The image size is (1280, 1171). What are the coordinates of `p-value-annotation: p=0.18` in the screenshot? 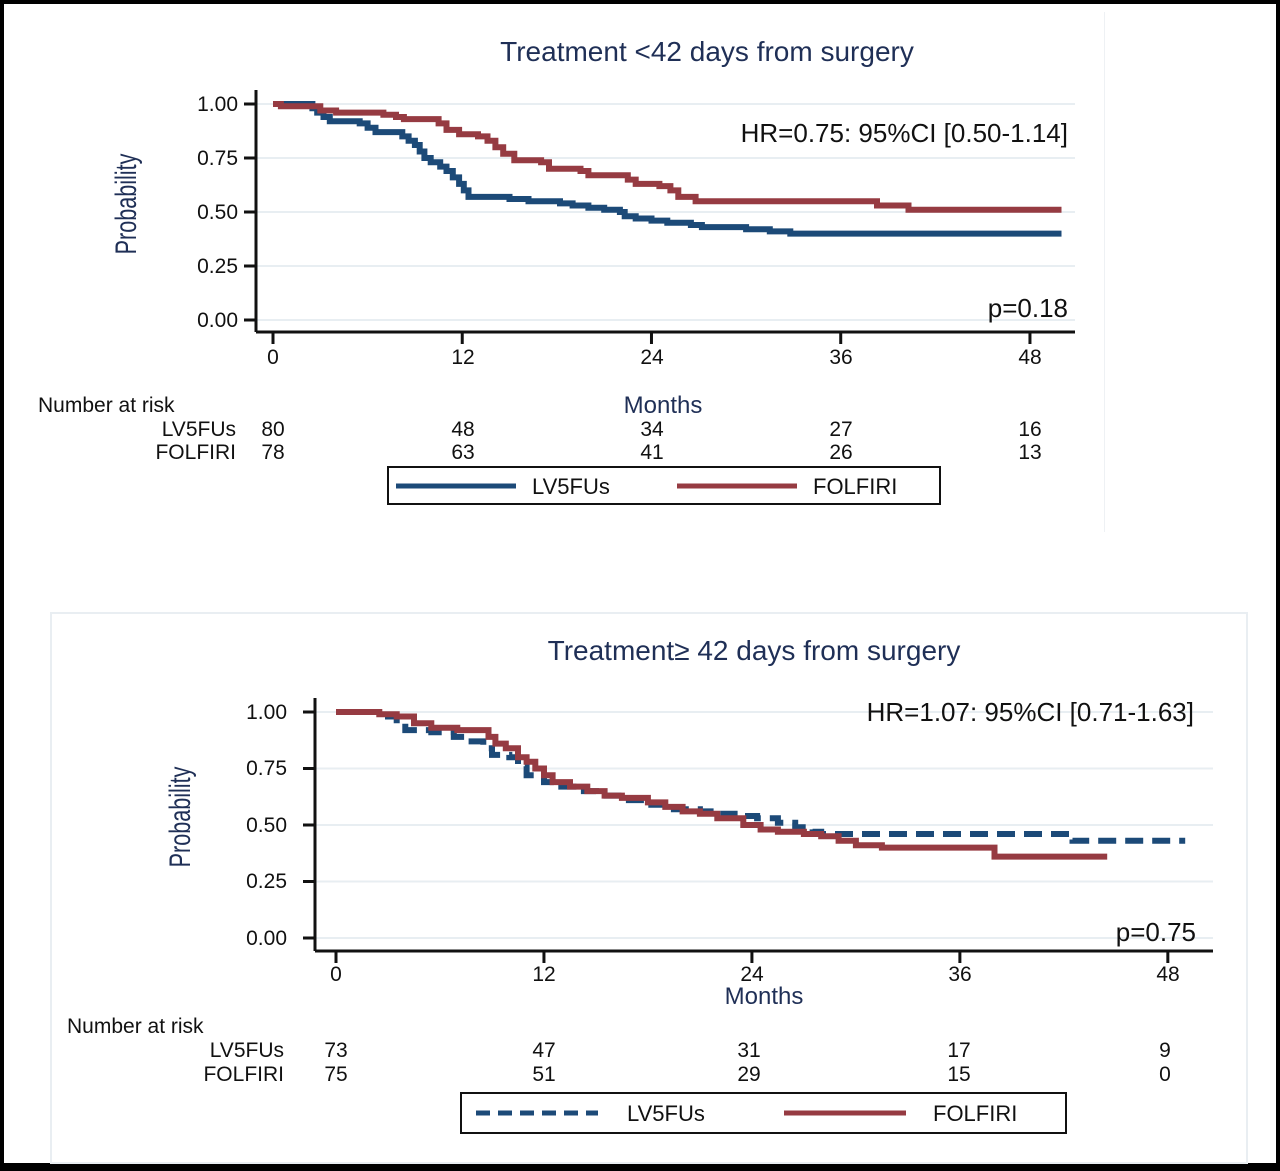 It's located at (1028, 308).